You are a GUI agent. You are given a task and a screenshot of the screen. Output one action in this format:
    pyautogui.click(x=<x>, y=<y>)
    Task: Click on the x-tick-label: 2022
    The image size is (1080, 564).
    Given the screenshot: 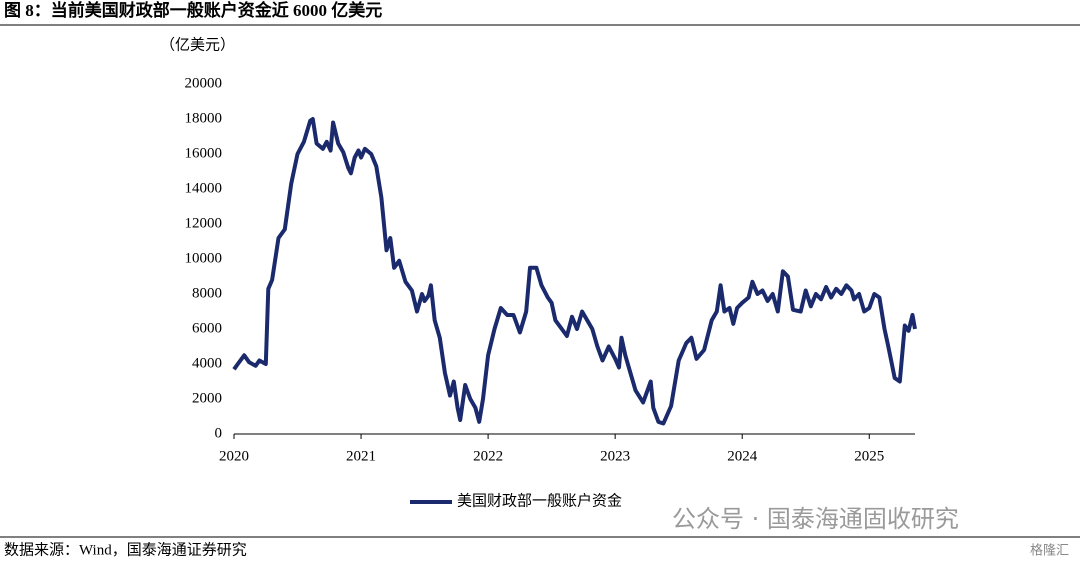 What is the action you would take?
    pyautogui.click(x=488, y=456)
    